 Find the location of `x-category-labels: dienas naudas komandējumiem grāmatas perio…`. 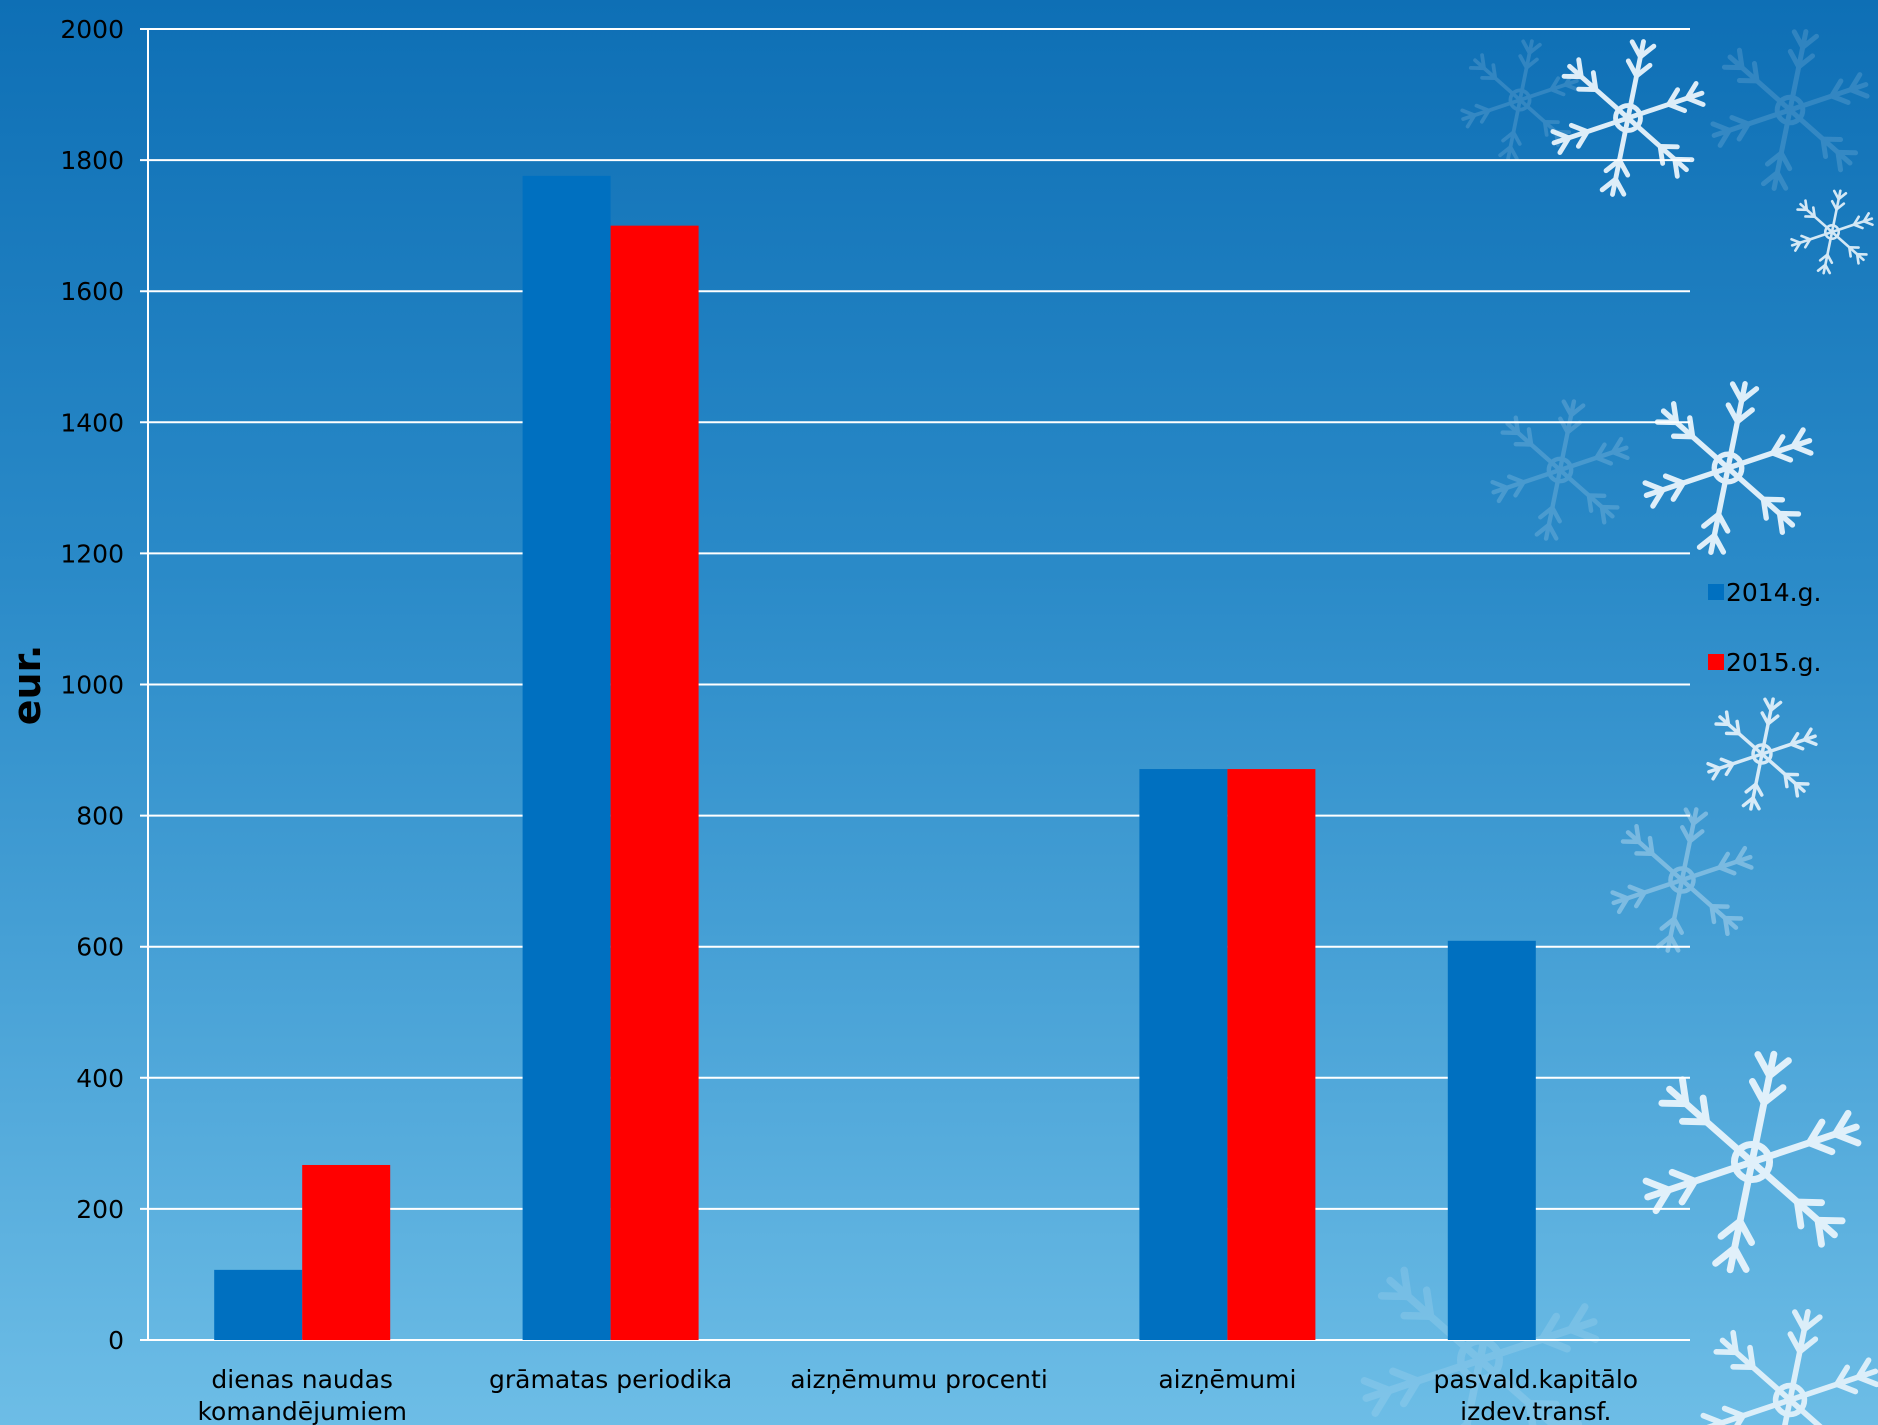

x-category-labels: dienas naudas komandējumiem grāmatas perio… is located at coordinates (917, 1395).